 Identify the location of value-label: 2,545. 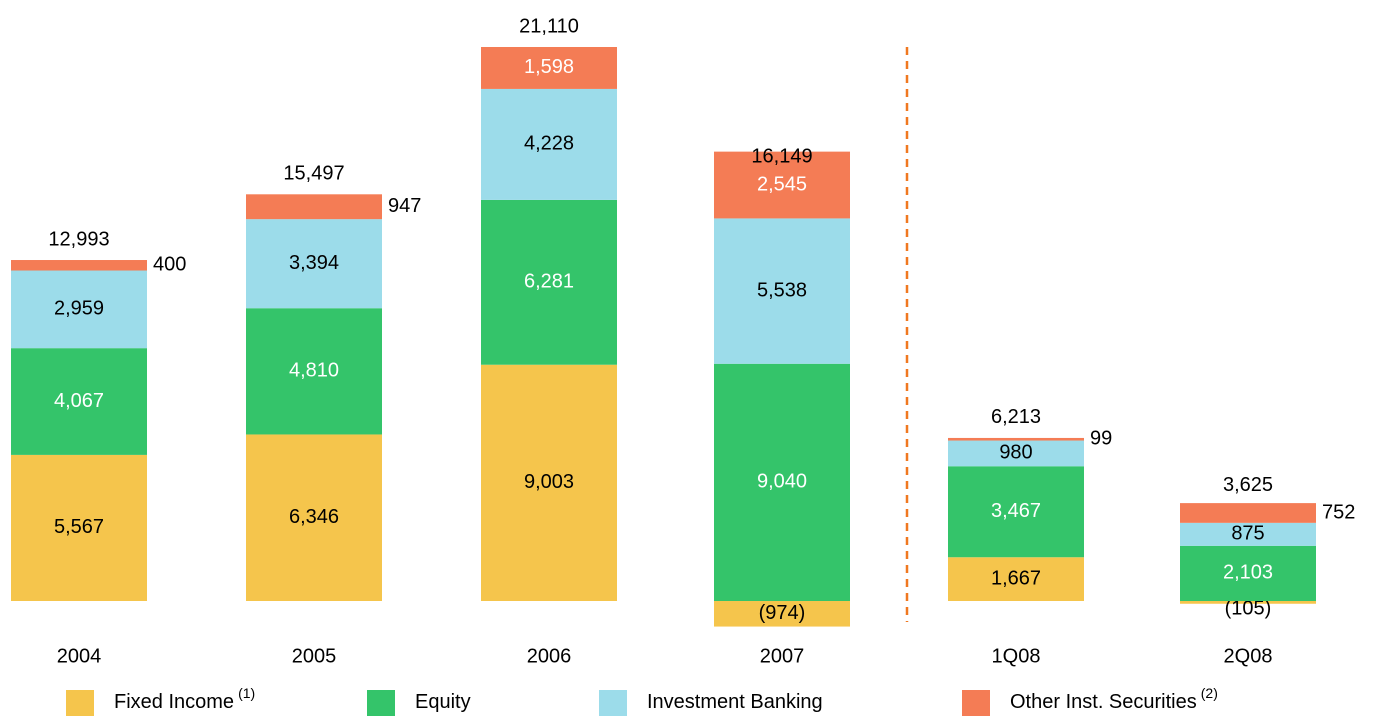
(782, 184).